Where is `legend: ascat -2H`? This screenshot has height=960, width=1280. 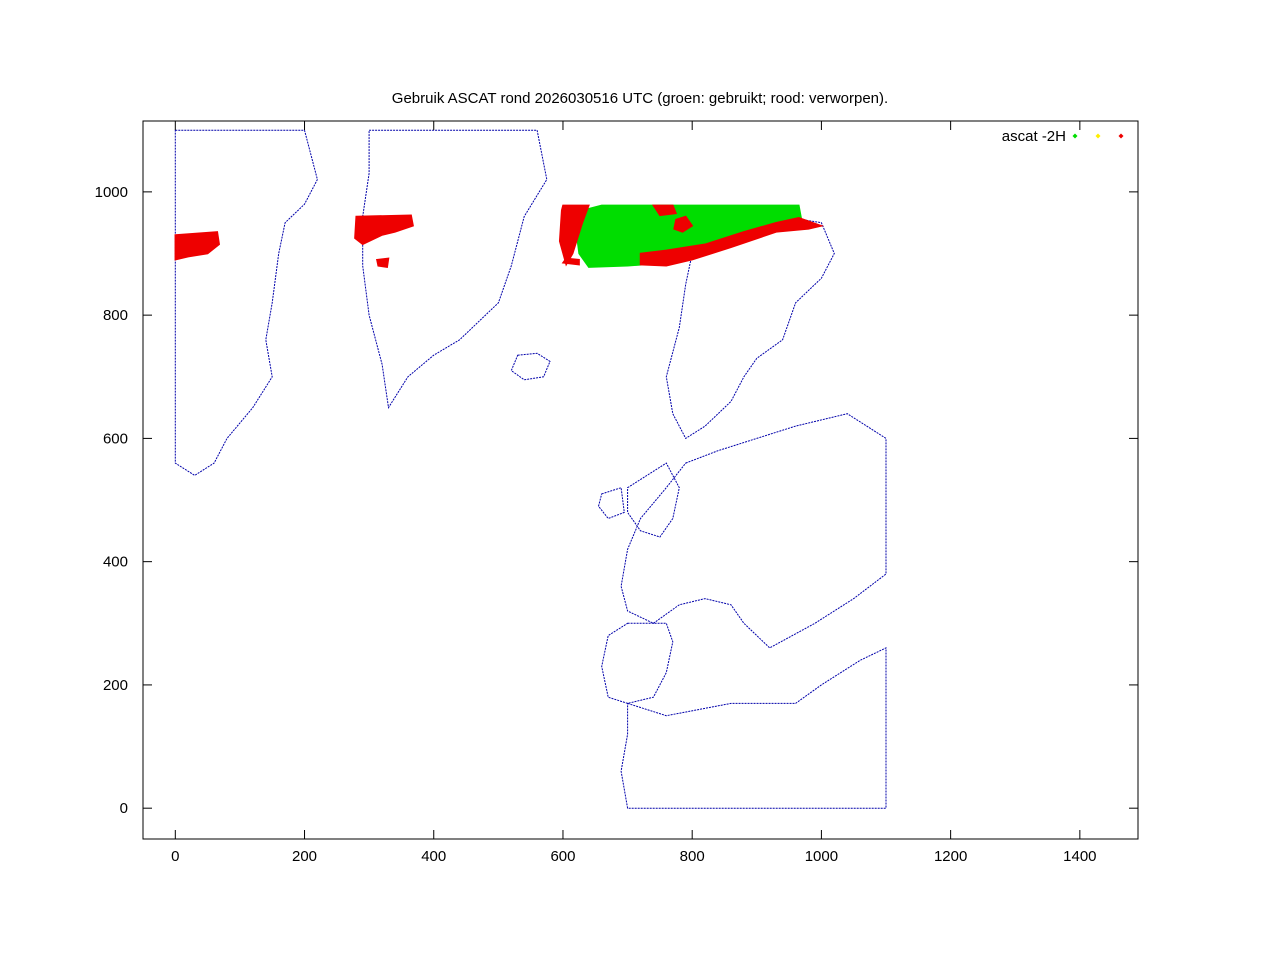 legend: ascat -2H is located at coordinates (1063, 136).